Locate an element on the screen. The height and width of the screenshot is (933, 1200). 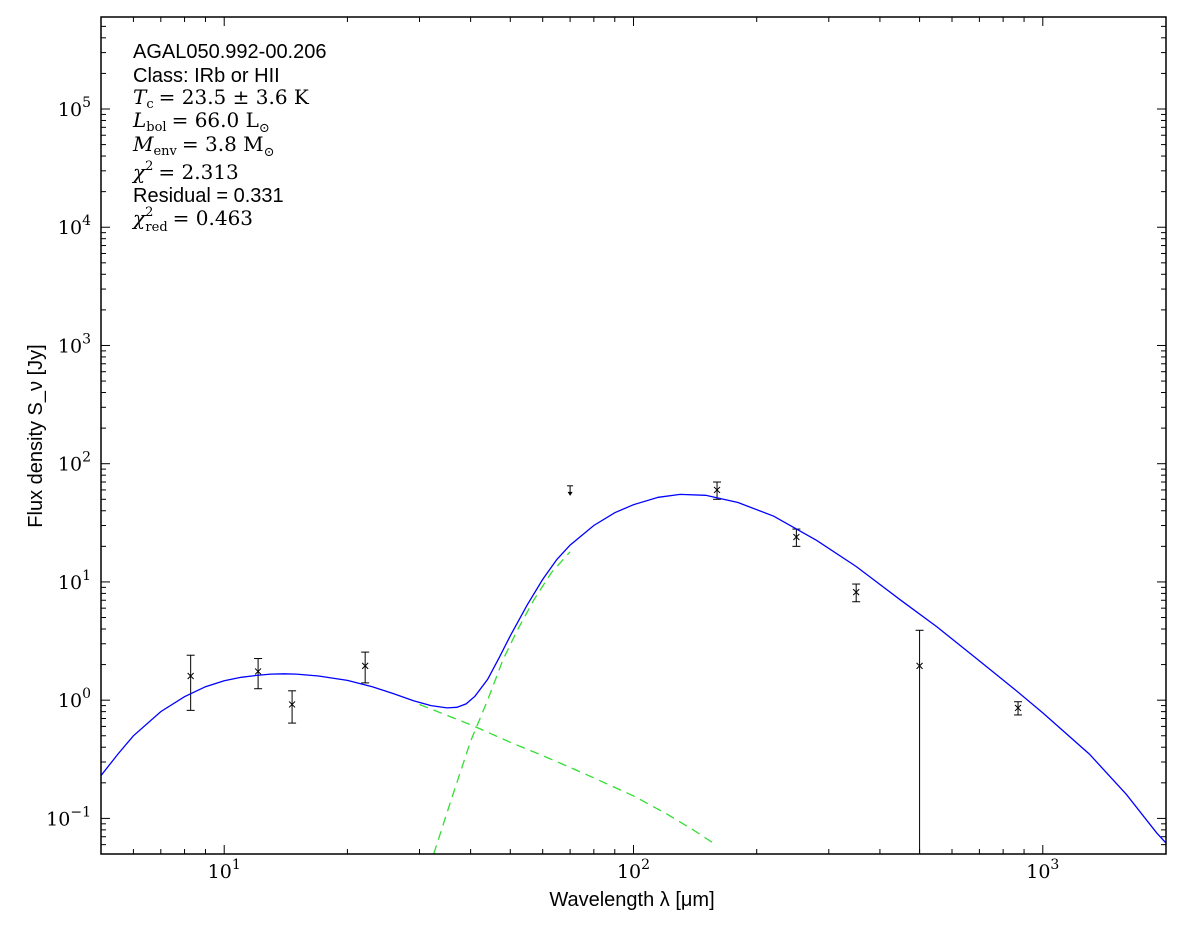
annot-menv: Menv = 3.8 M⊙ is located at coordinates (203, 146).